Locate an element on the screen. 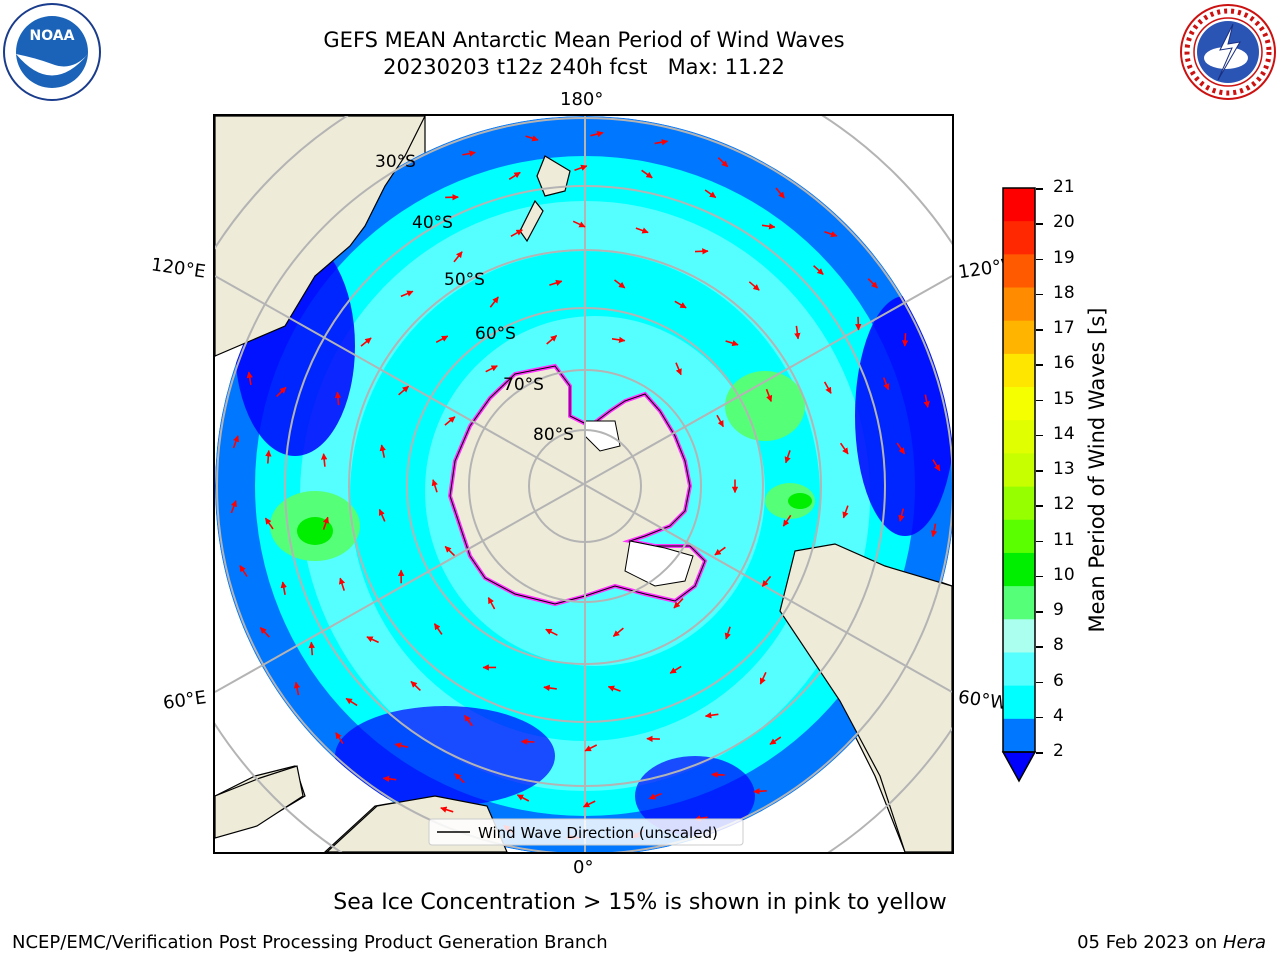  lon-label-0: 0° is located at coordinates (583, 867).